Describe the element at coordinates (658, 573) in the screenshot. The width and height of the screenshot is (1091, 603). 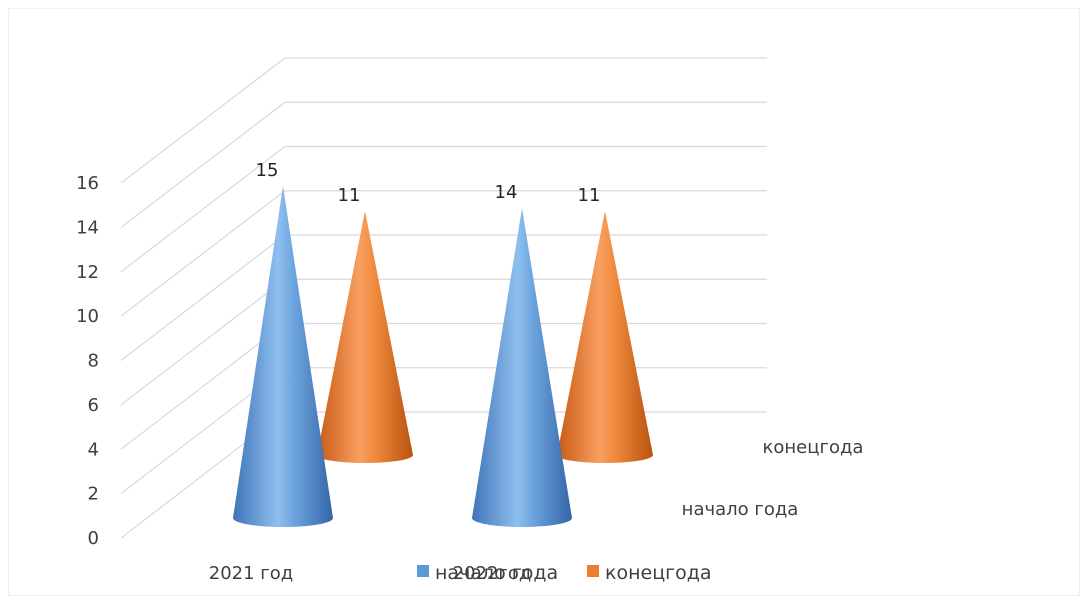
I see `legend-label: конецгода` at that location.